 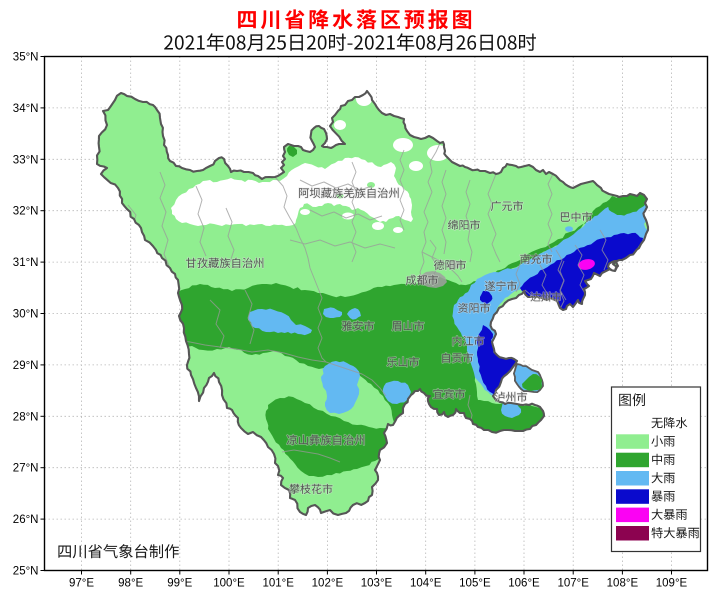 What do you see at coordinates (26, 109) in the screenshot?
I see `svg-text: 34°N` at bounding box center [26, 109].